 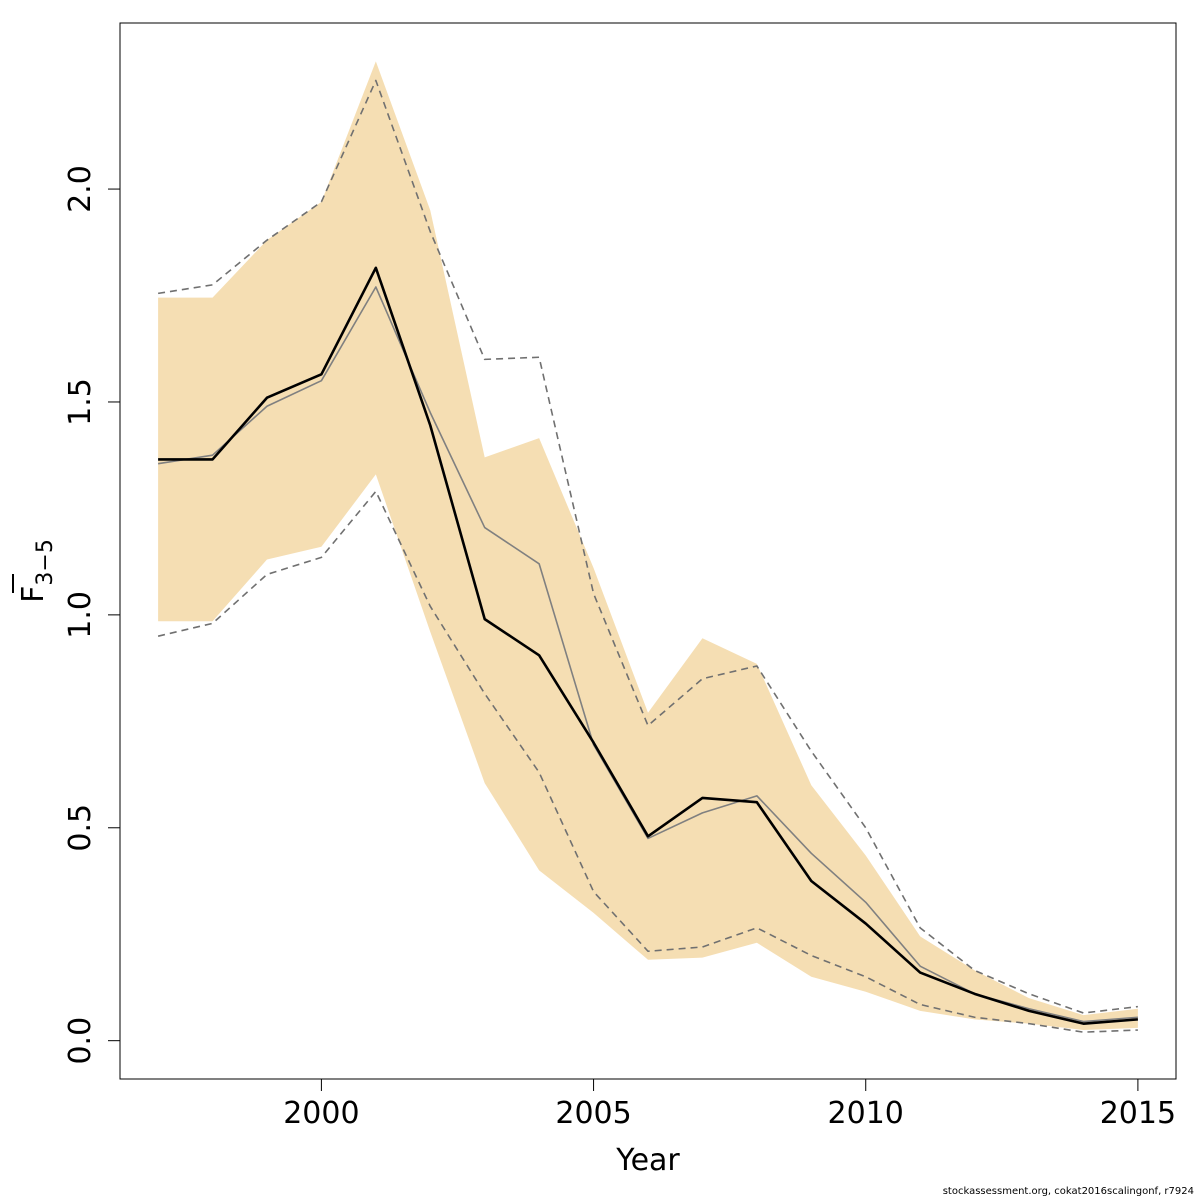 I want to click on y-axis-title-base: F, so click(x=33, y=594).